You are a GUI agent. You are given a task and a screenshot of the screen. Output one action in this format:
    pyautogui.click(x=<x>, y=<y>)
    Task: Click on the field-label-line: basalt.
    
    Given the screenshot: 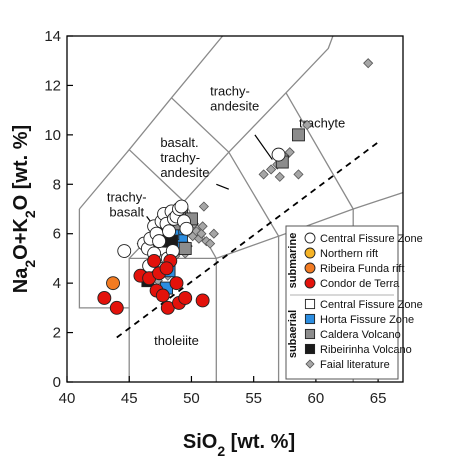 What is the action you would take?
    pyautogui.click(x=179, y=142)
    